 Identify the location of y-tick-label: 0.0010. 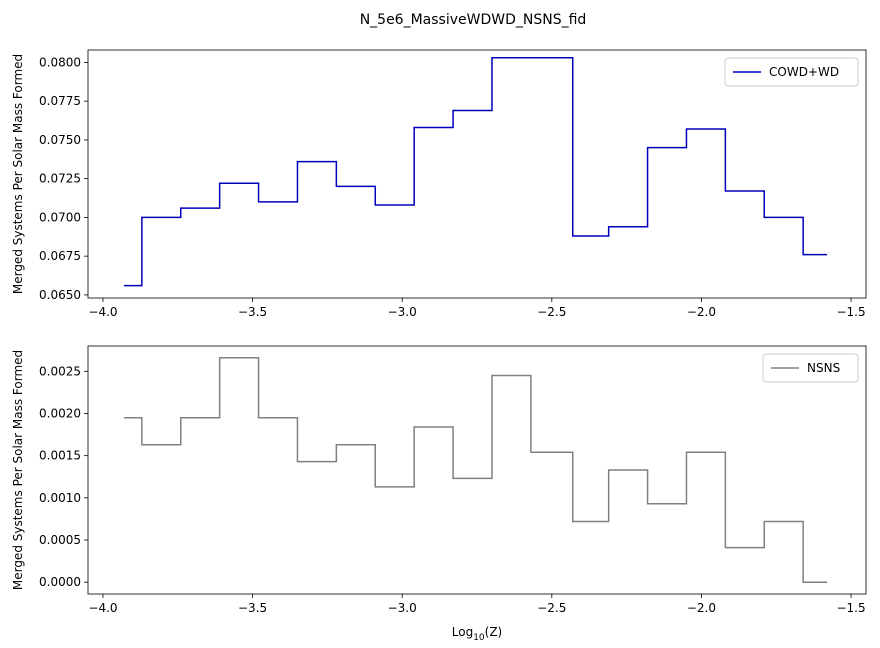
(60, 498).